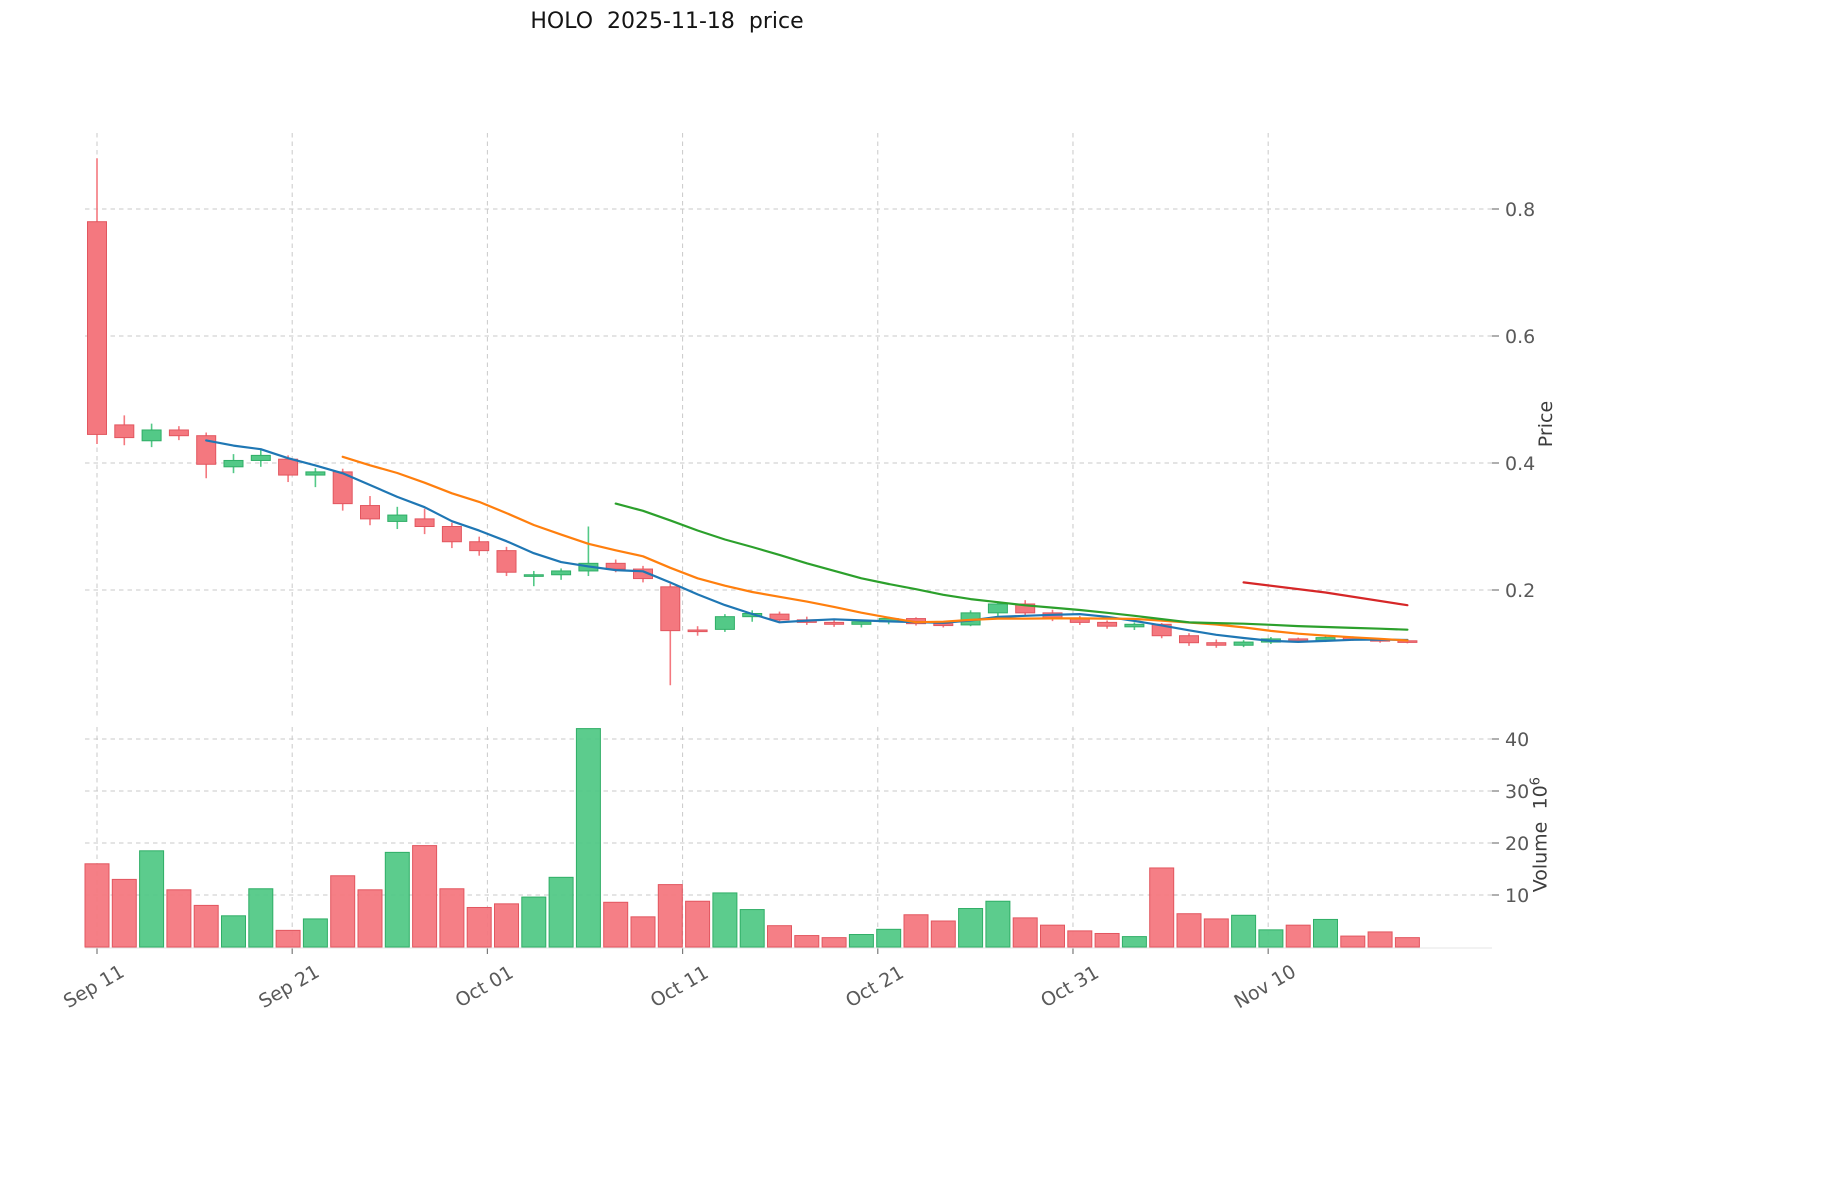  What do you see at coordinates (94, 987) in the screenshot?
I see `x-tick-label: Sep 11` at bounding box center [94, 987].